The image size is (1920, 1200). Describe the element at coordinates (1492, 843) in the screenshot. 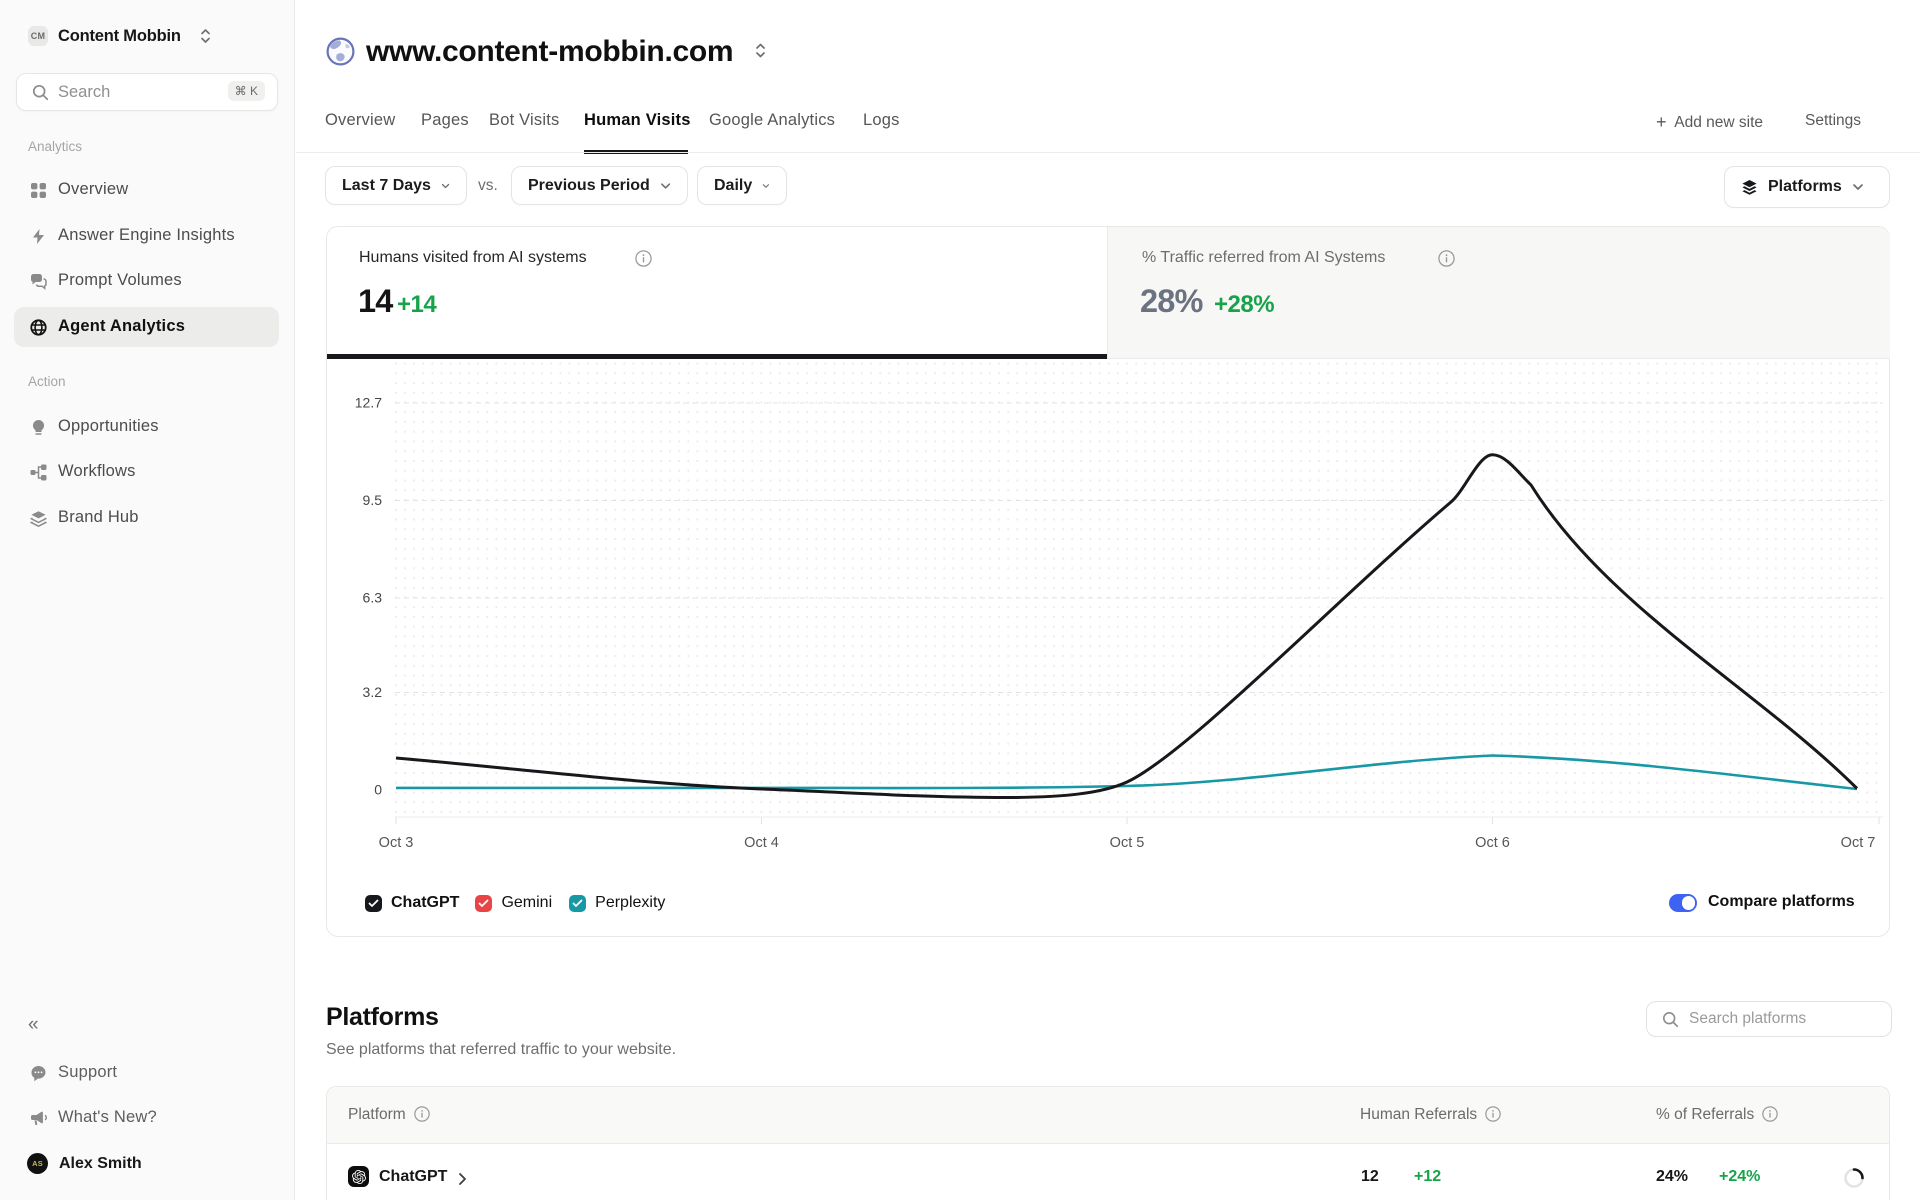

I see `svg-text: Oct 6` at that location.